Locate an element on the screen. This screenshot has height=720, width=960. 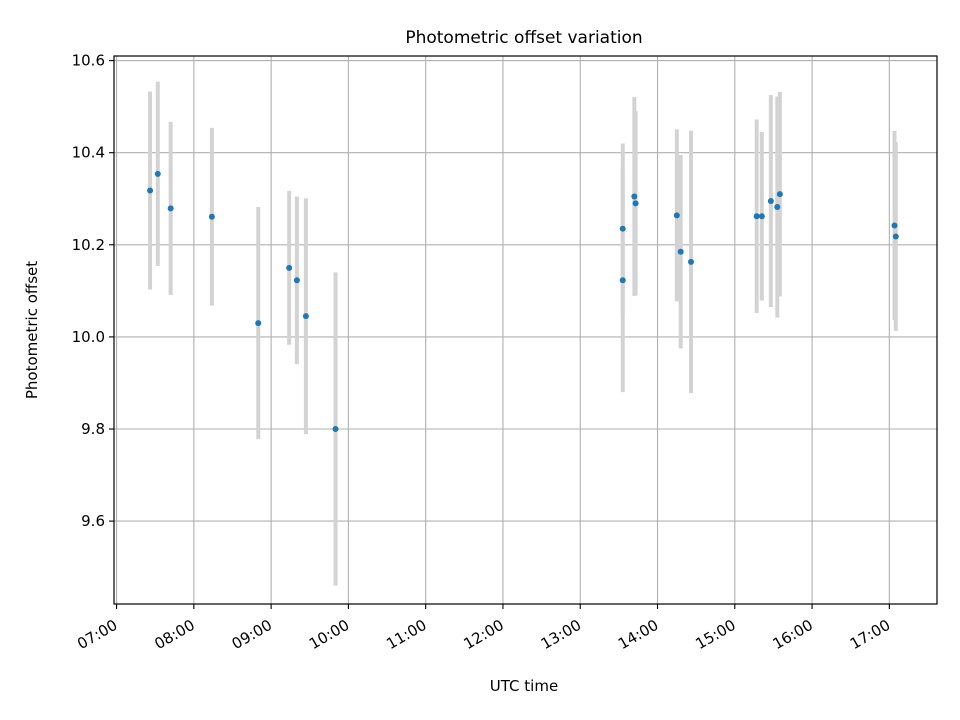
x-tick-label: 14:00 is located at coordinates (638, 634).